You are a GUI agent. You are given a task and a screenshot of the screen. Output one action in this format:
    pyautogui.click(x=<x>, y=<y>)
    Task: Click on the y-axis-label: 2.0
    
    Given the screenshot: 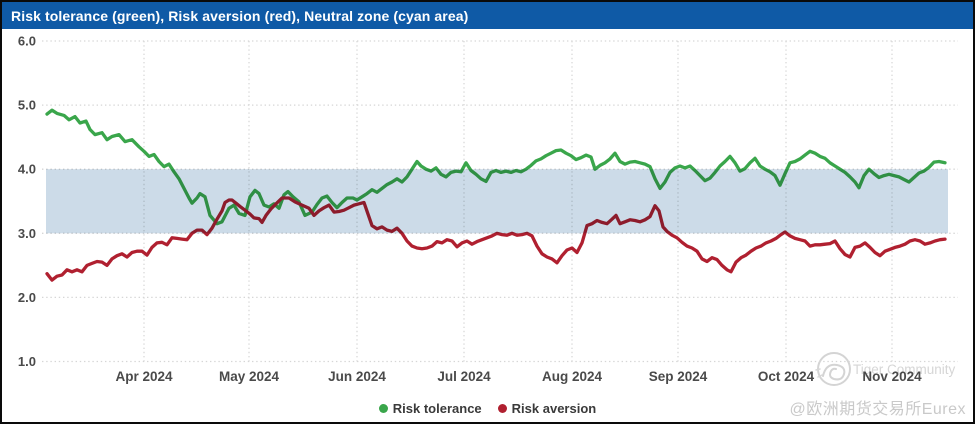 What is the action you would take?
    pyautogui.click(x=27, y=297)
    